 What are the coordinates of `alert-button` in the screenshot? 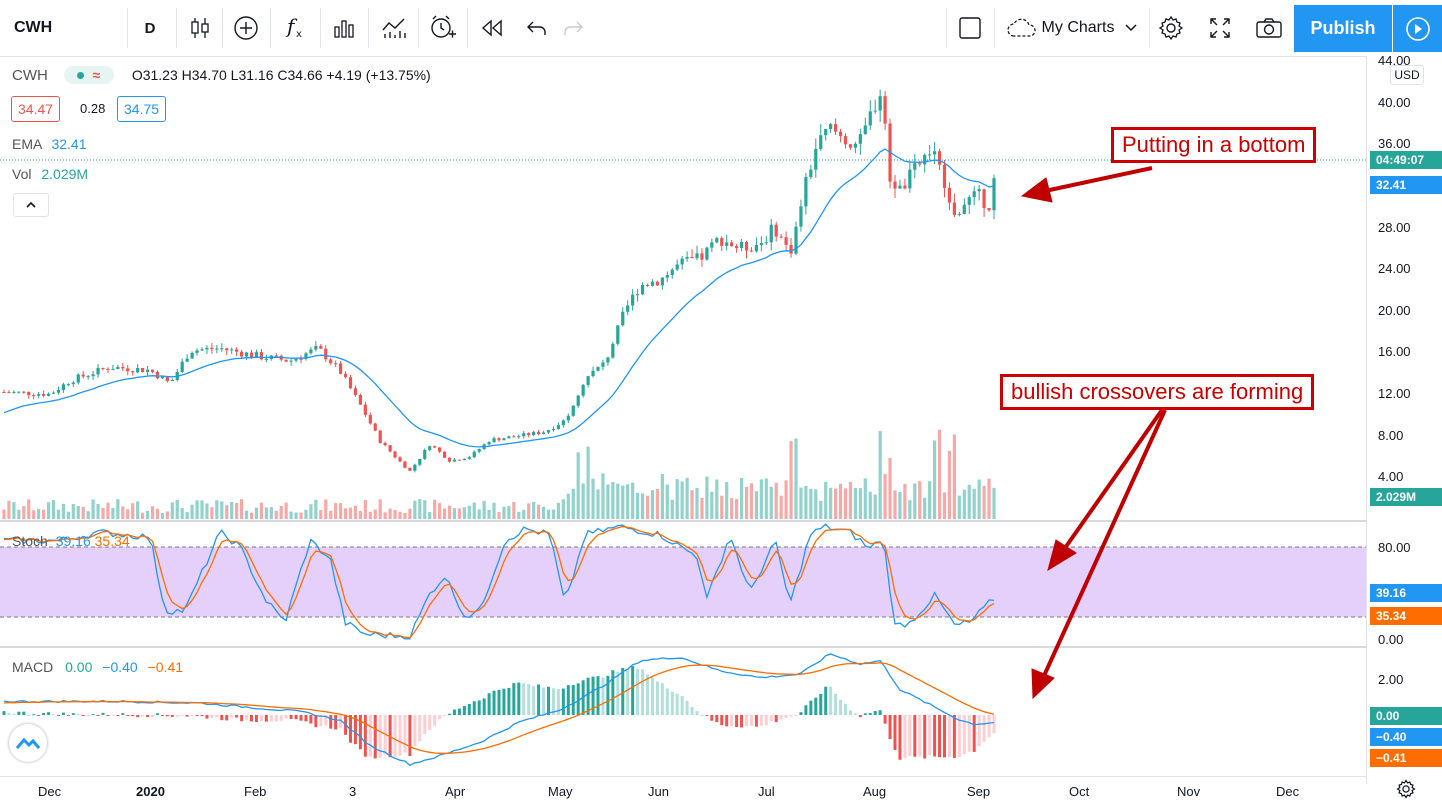 It's located at (443, 28).